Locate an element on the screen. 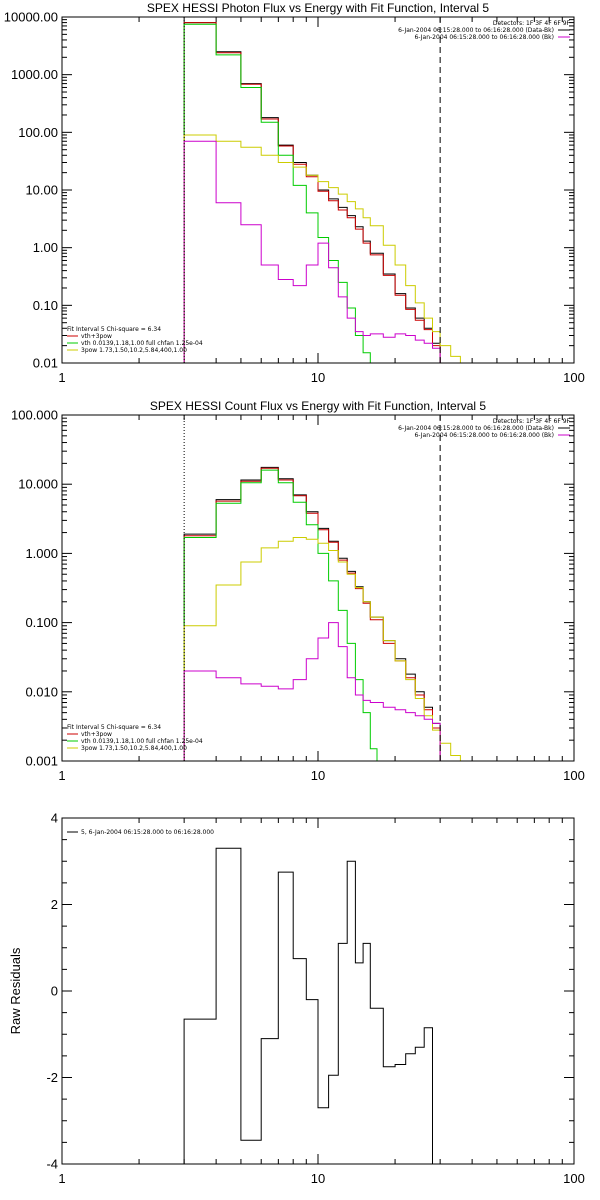 This screenshot has width=600, height=1200. y-tick-label: -4 is located at coordinates (52, 1164).